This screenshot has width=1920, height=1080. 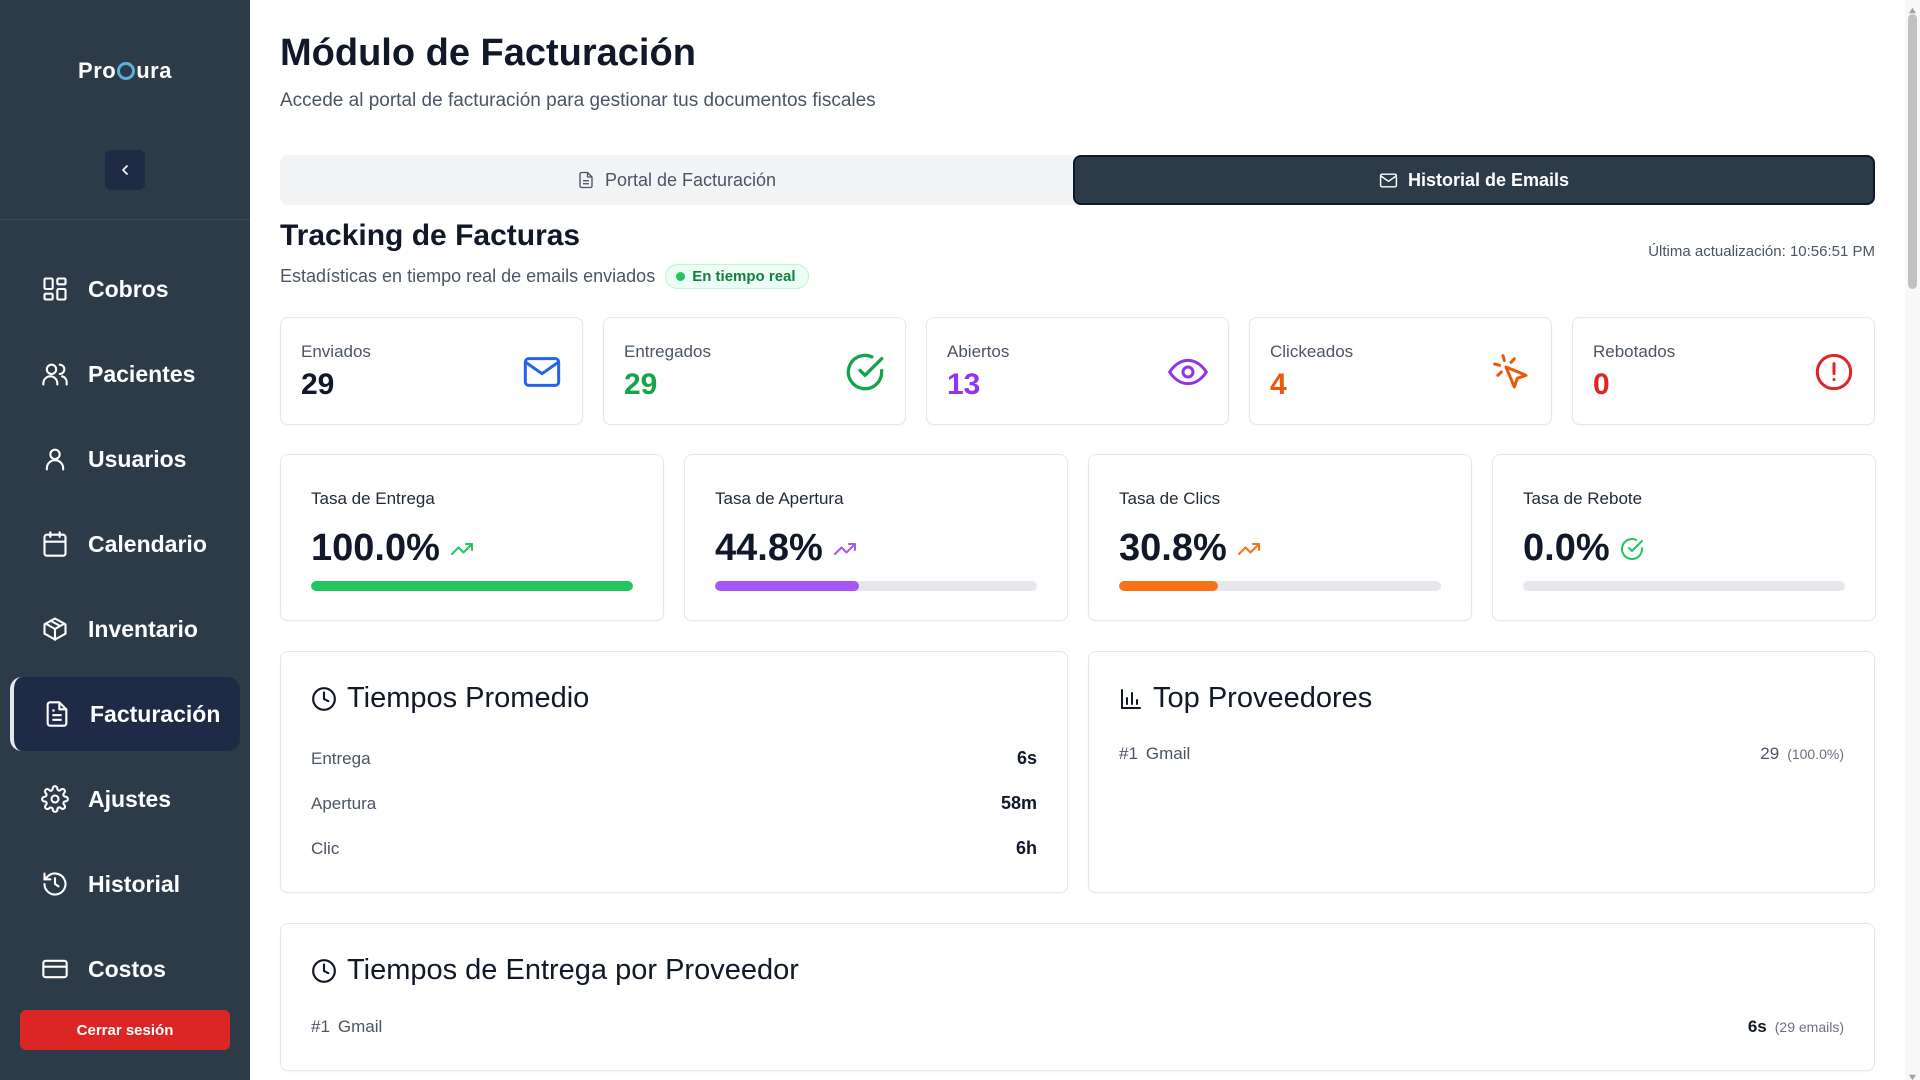 I want to click on sidebar-item-inventario: Inventario, so click(x=125, y=629).